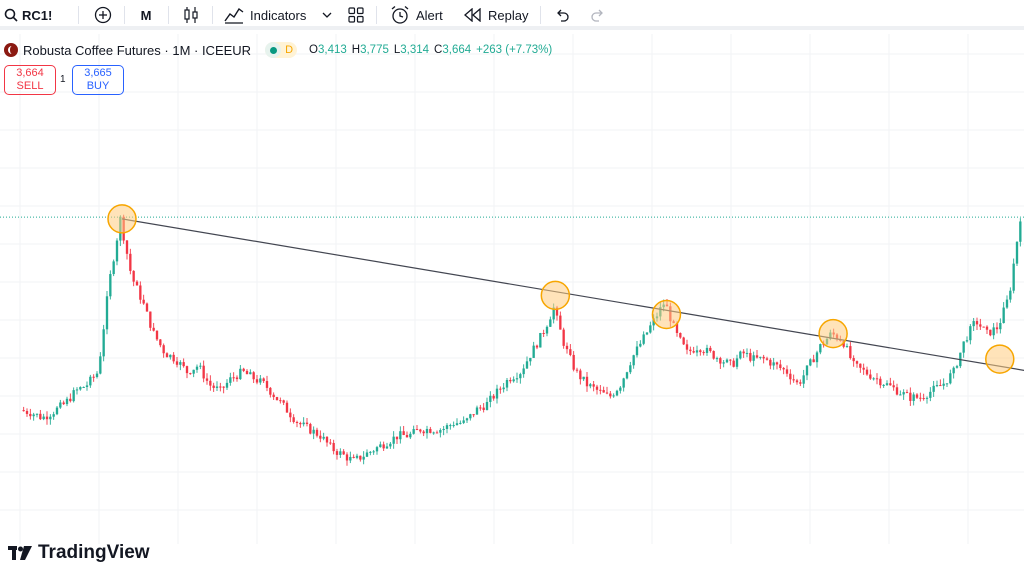 Image resolution: width=1024 pixels, height=576 pixels. What do you see at coordinates (103, 15) in the screenshot?
I see `compare-symbol-button` at bounding box center [103, 15].